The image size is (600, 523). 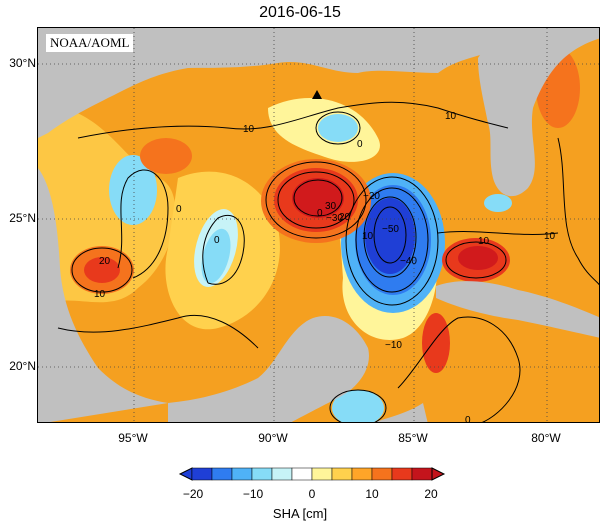 I want to click on lon-label-80w: 80°W, so click(x=546, y=438).